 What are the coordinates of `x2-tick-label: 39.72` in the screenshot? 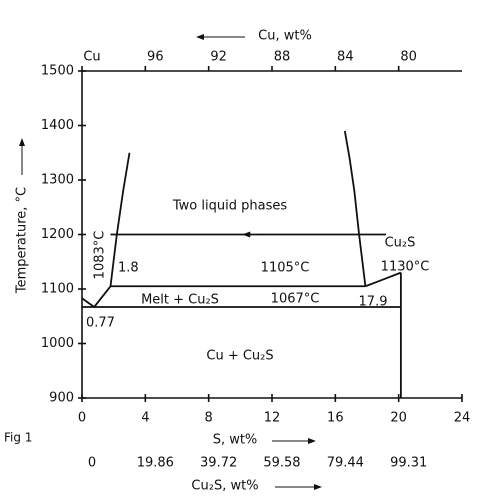 It's located at (218, 463).